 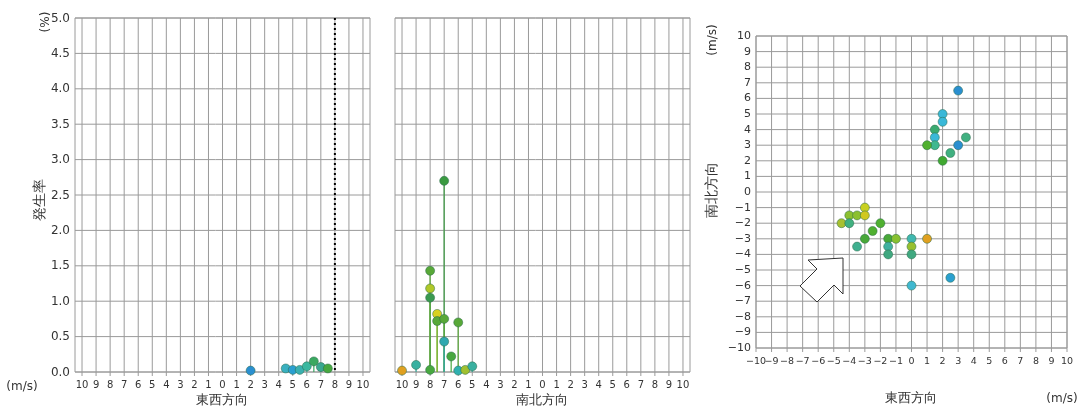 What do you see at coordinates (742, 269) in the screenshot?
I see `y-tick-label: −5` at bounding box center [742, 269].